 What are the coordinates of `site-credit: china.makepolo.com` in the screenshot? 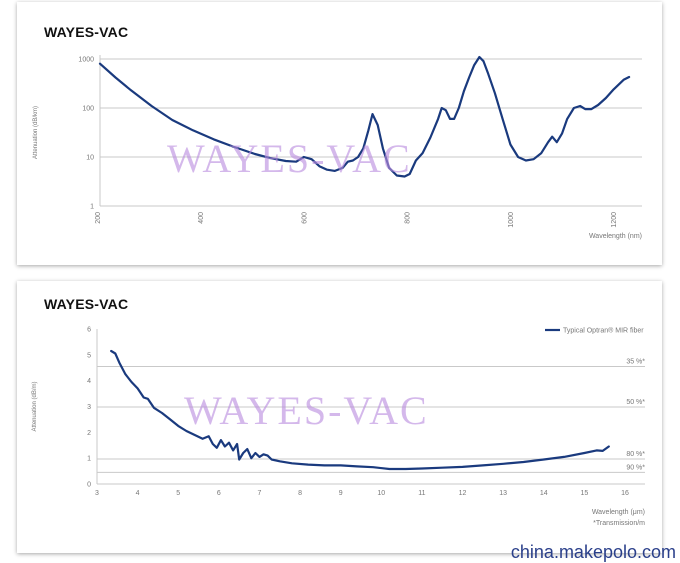 It's located at (593, 552).